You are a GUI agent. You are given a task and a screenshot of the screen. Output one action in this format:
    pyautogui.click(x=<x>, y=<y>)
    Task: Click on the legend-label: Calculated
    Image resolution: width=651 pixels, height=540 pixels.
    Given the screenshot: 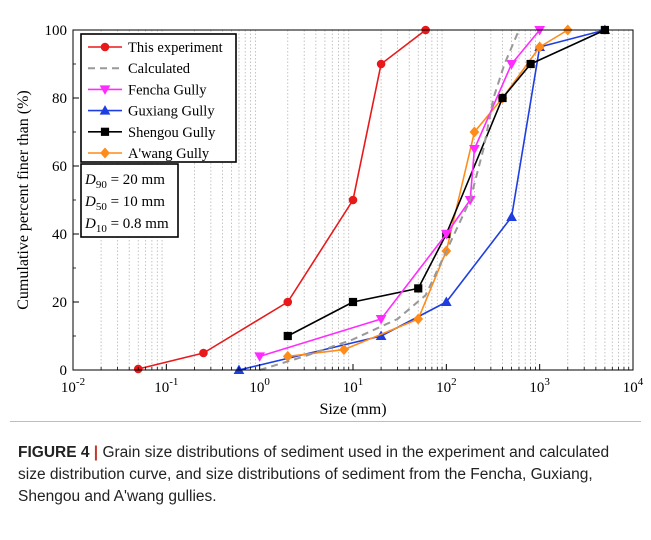 What is the action you would take?
    pyautogui.click(x=159, y=69)
    